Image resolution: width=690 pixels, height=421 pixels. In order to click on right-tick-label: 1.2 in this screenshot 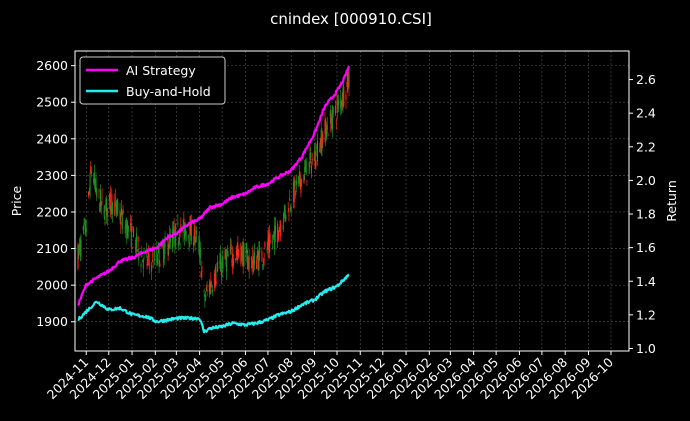, I will do `click(646, 314)`.